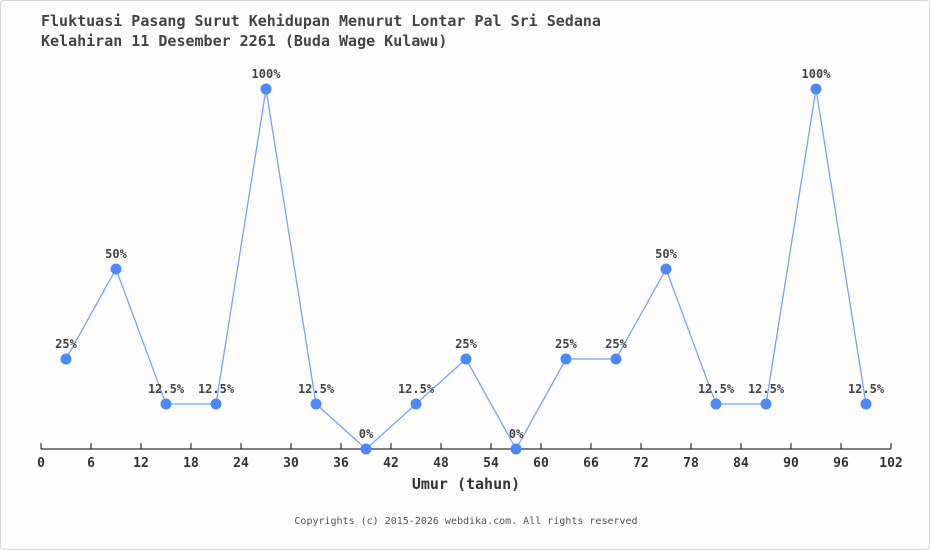 Image resolution: width=930 pixels, height=550 pixels. I want to click on x-axis-tick-label: 24, so click(241, 463).